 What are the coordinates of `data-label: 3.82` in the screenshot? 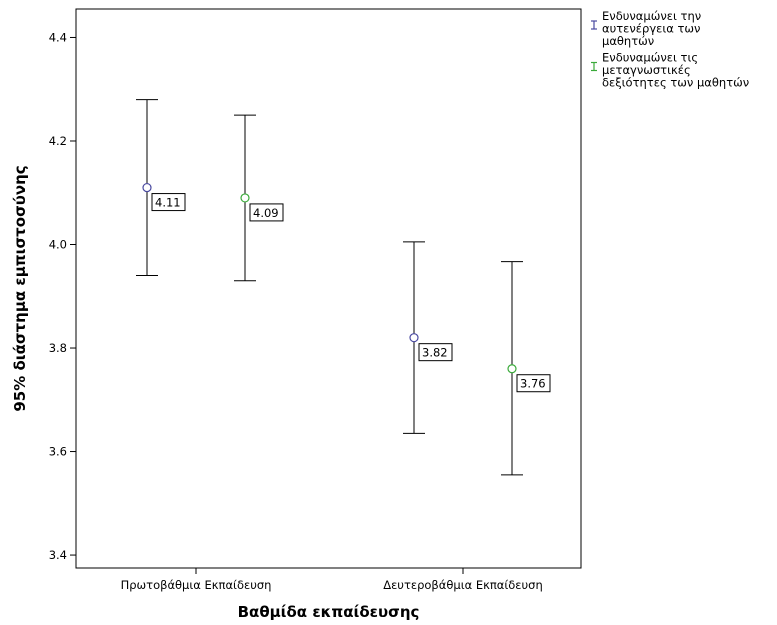 It's located at (435, 353).